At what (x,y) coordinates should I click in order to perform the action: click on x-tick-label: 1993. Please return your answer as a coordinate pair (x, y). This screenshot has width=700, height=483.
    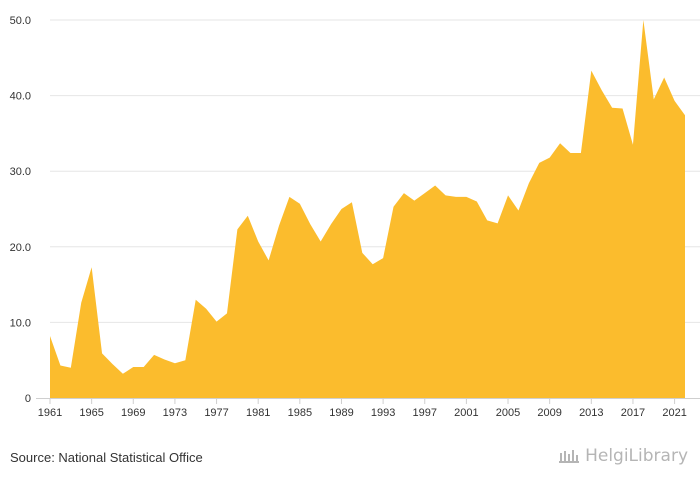
    Looking at the image, I should click on (383, 413).